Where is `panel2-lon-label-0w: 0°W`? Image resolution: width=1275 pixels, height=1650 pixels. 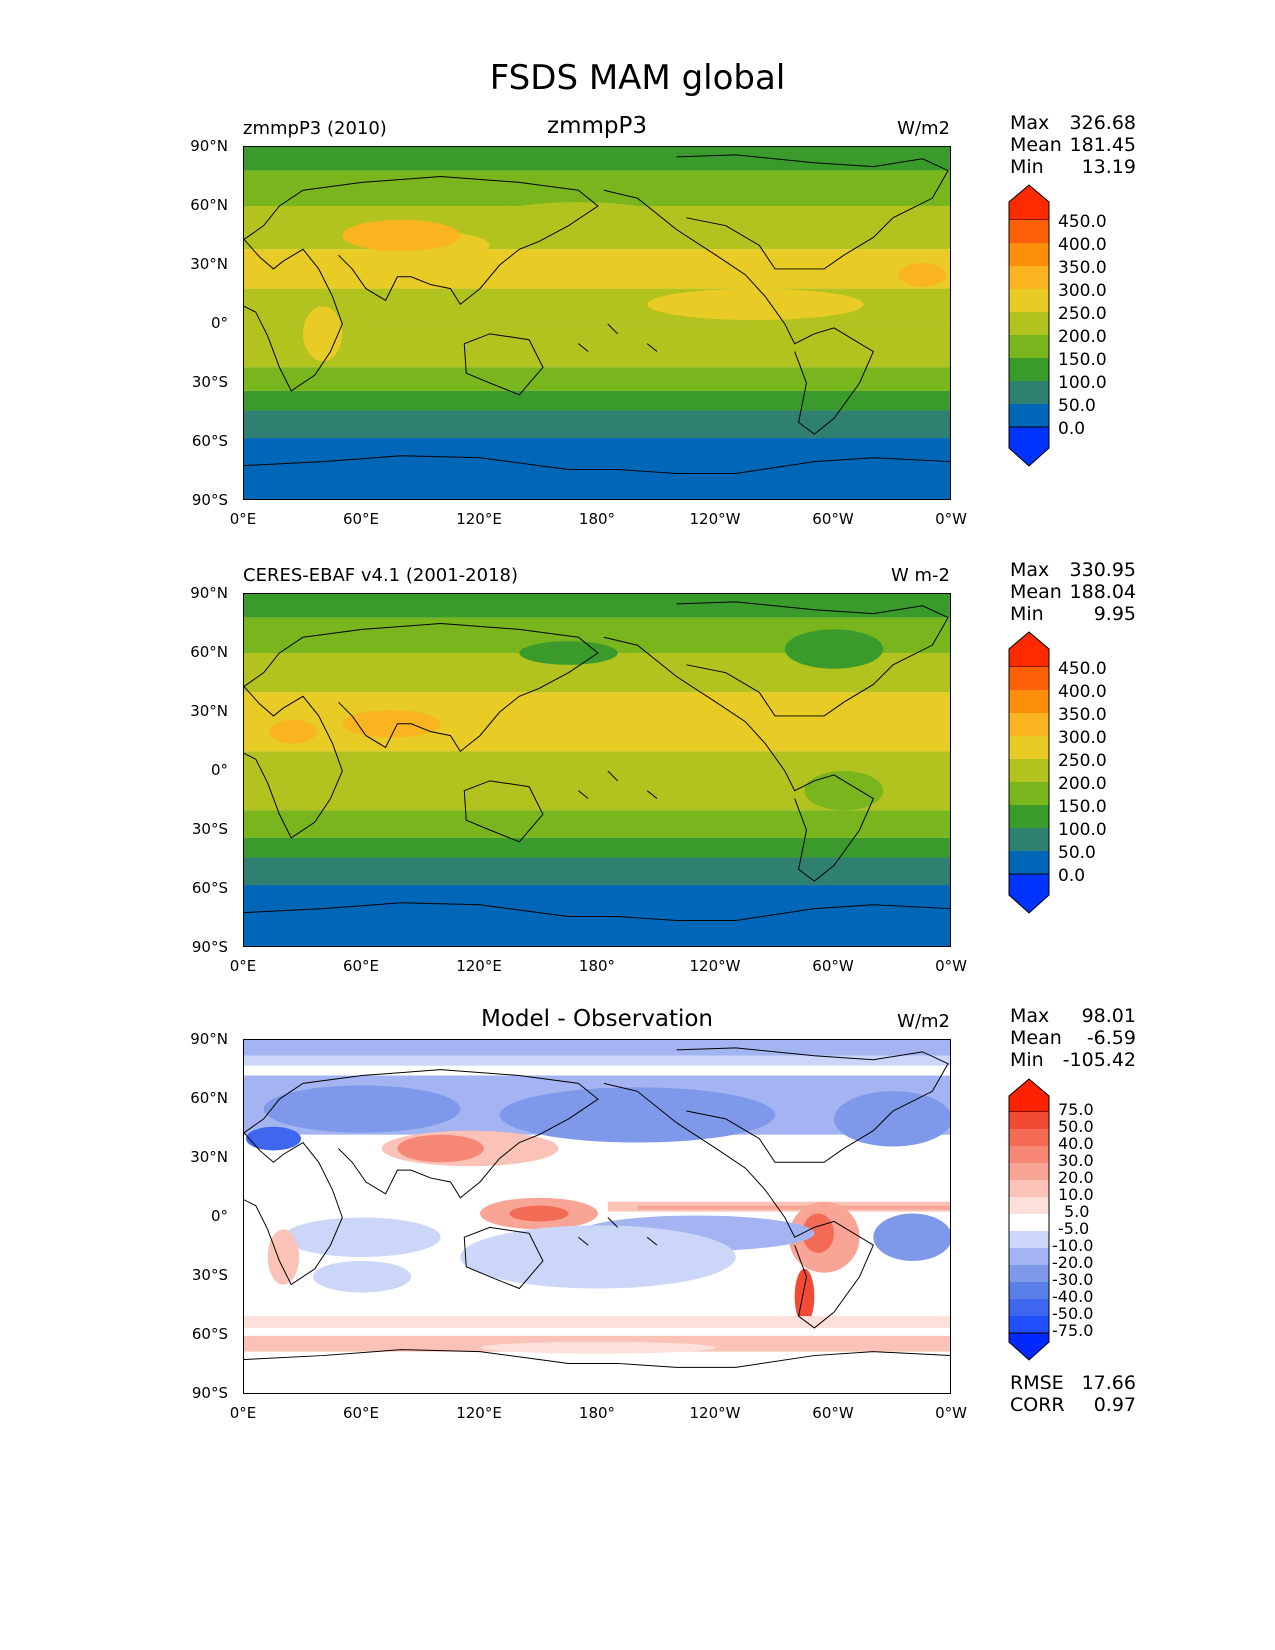
panel2-lon-label-0w: 0°W is located at coordinates (951, 966).